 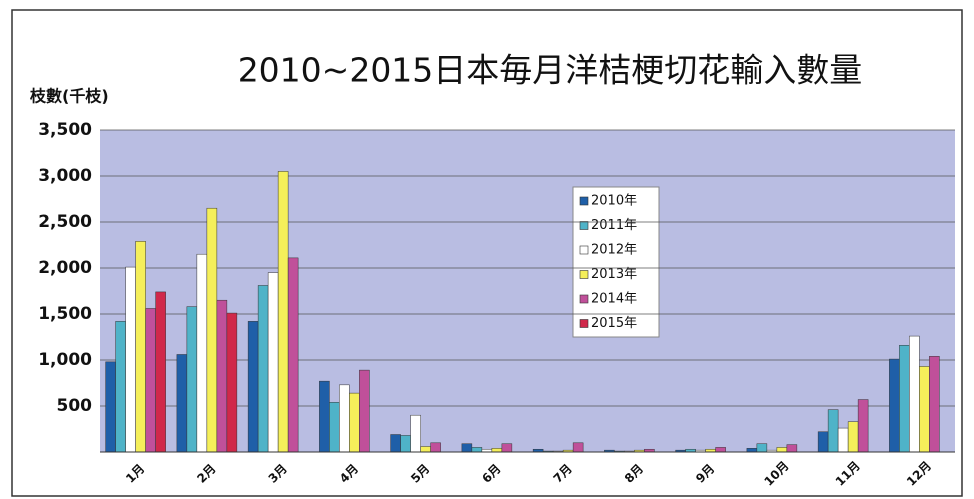 I want to click on y-tick-label: 2,000, so click(x=65, y=268).